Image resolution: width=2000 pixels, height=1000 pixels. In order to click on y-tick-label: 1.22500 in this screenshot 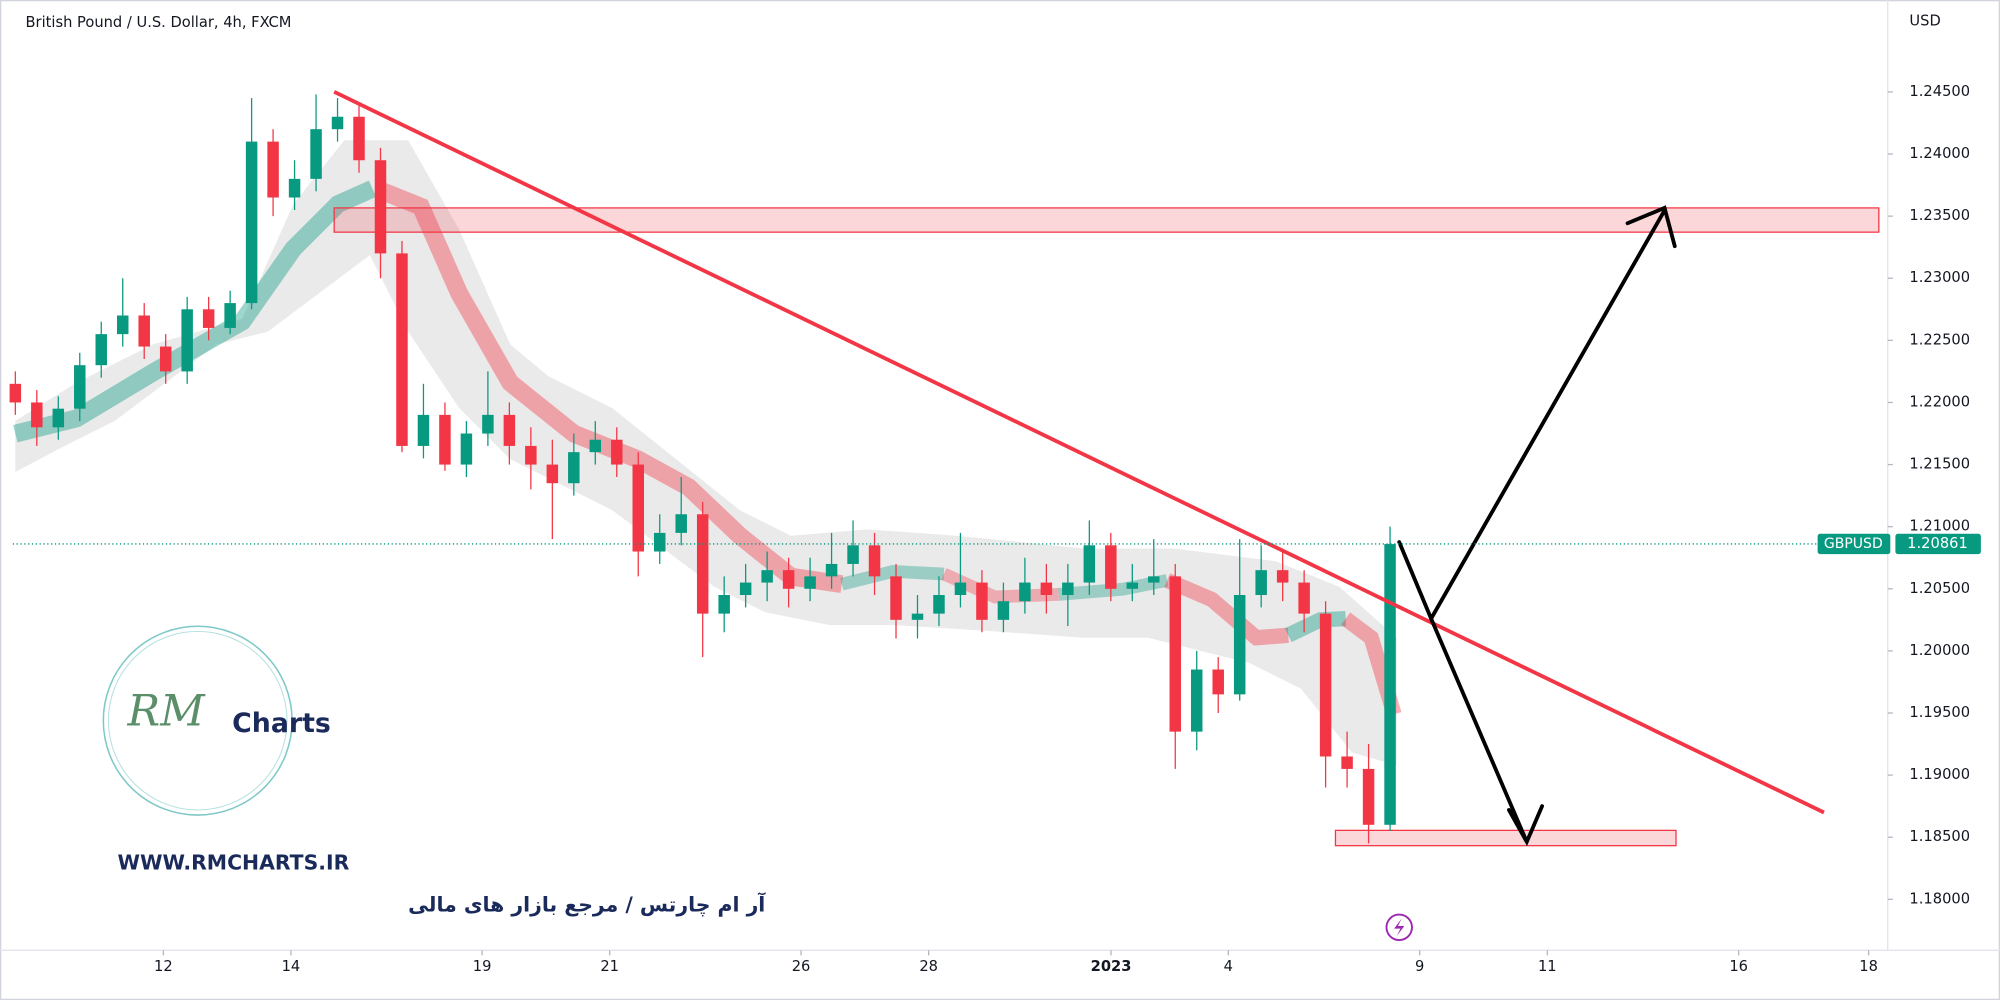, I will do `click(1939, 339)`.